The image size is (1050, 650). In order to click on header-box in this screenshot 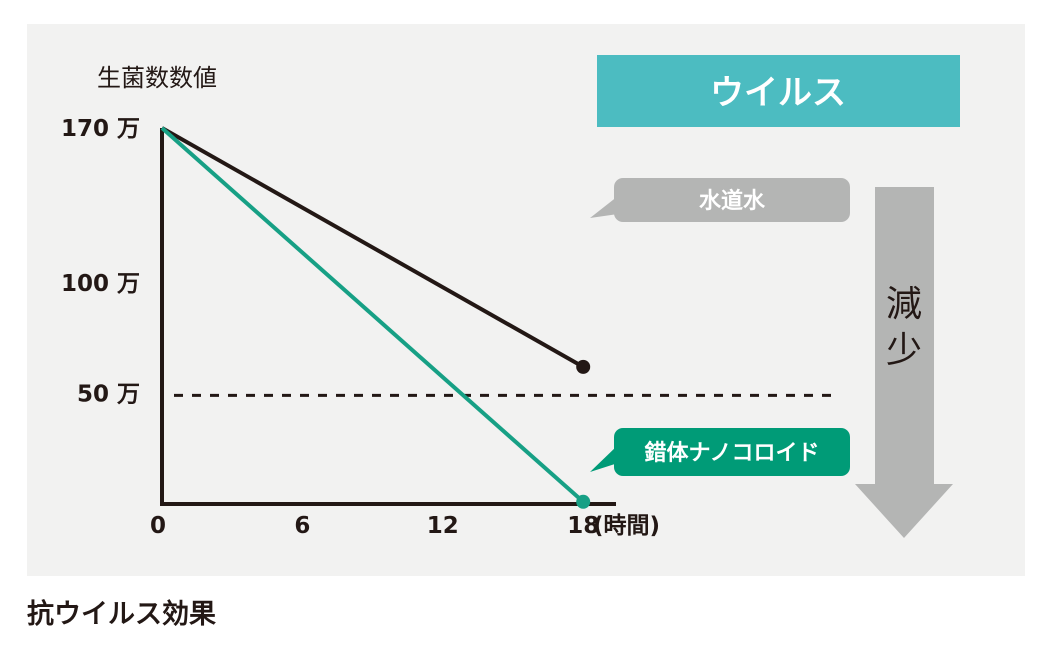, I will do `click(778, 91)`.